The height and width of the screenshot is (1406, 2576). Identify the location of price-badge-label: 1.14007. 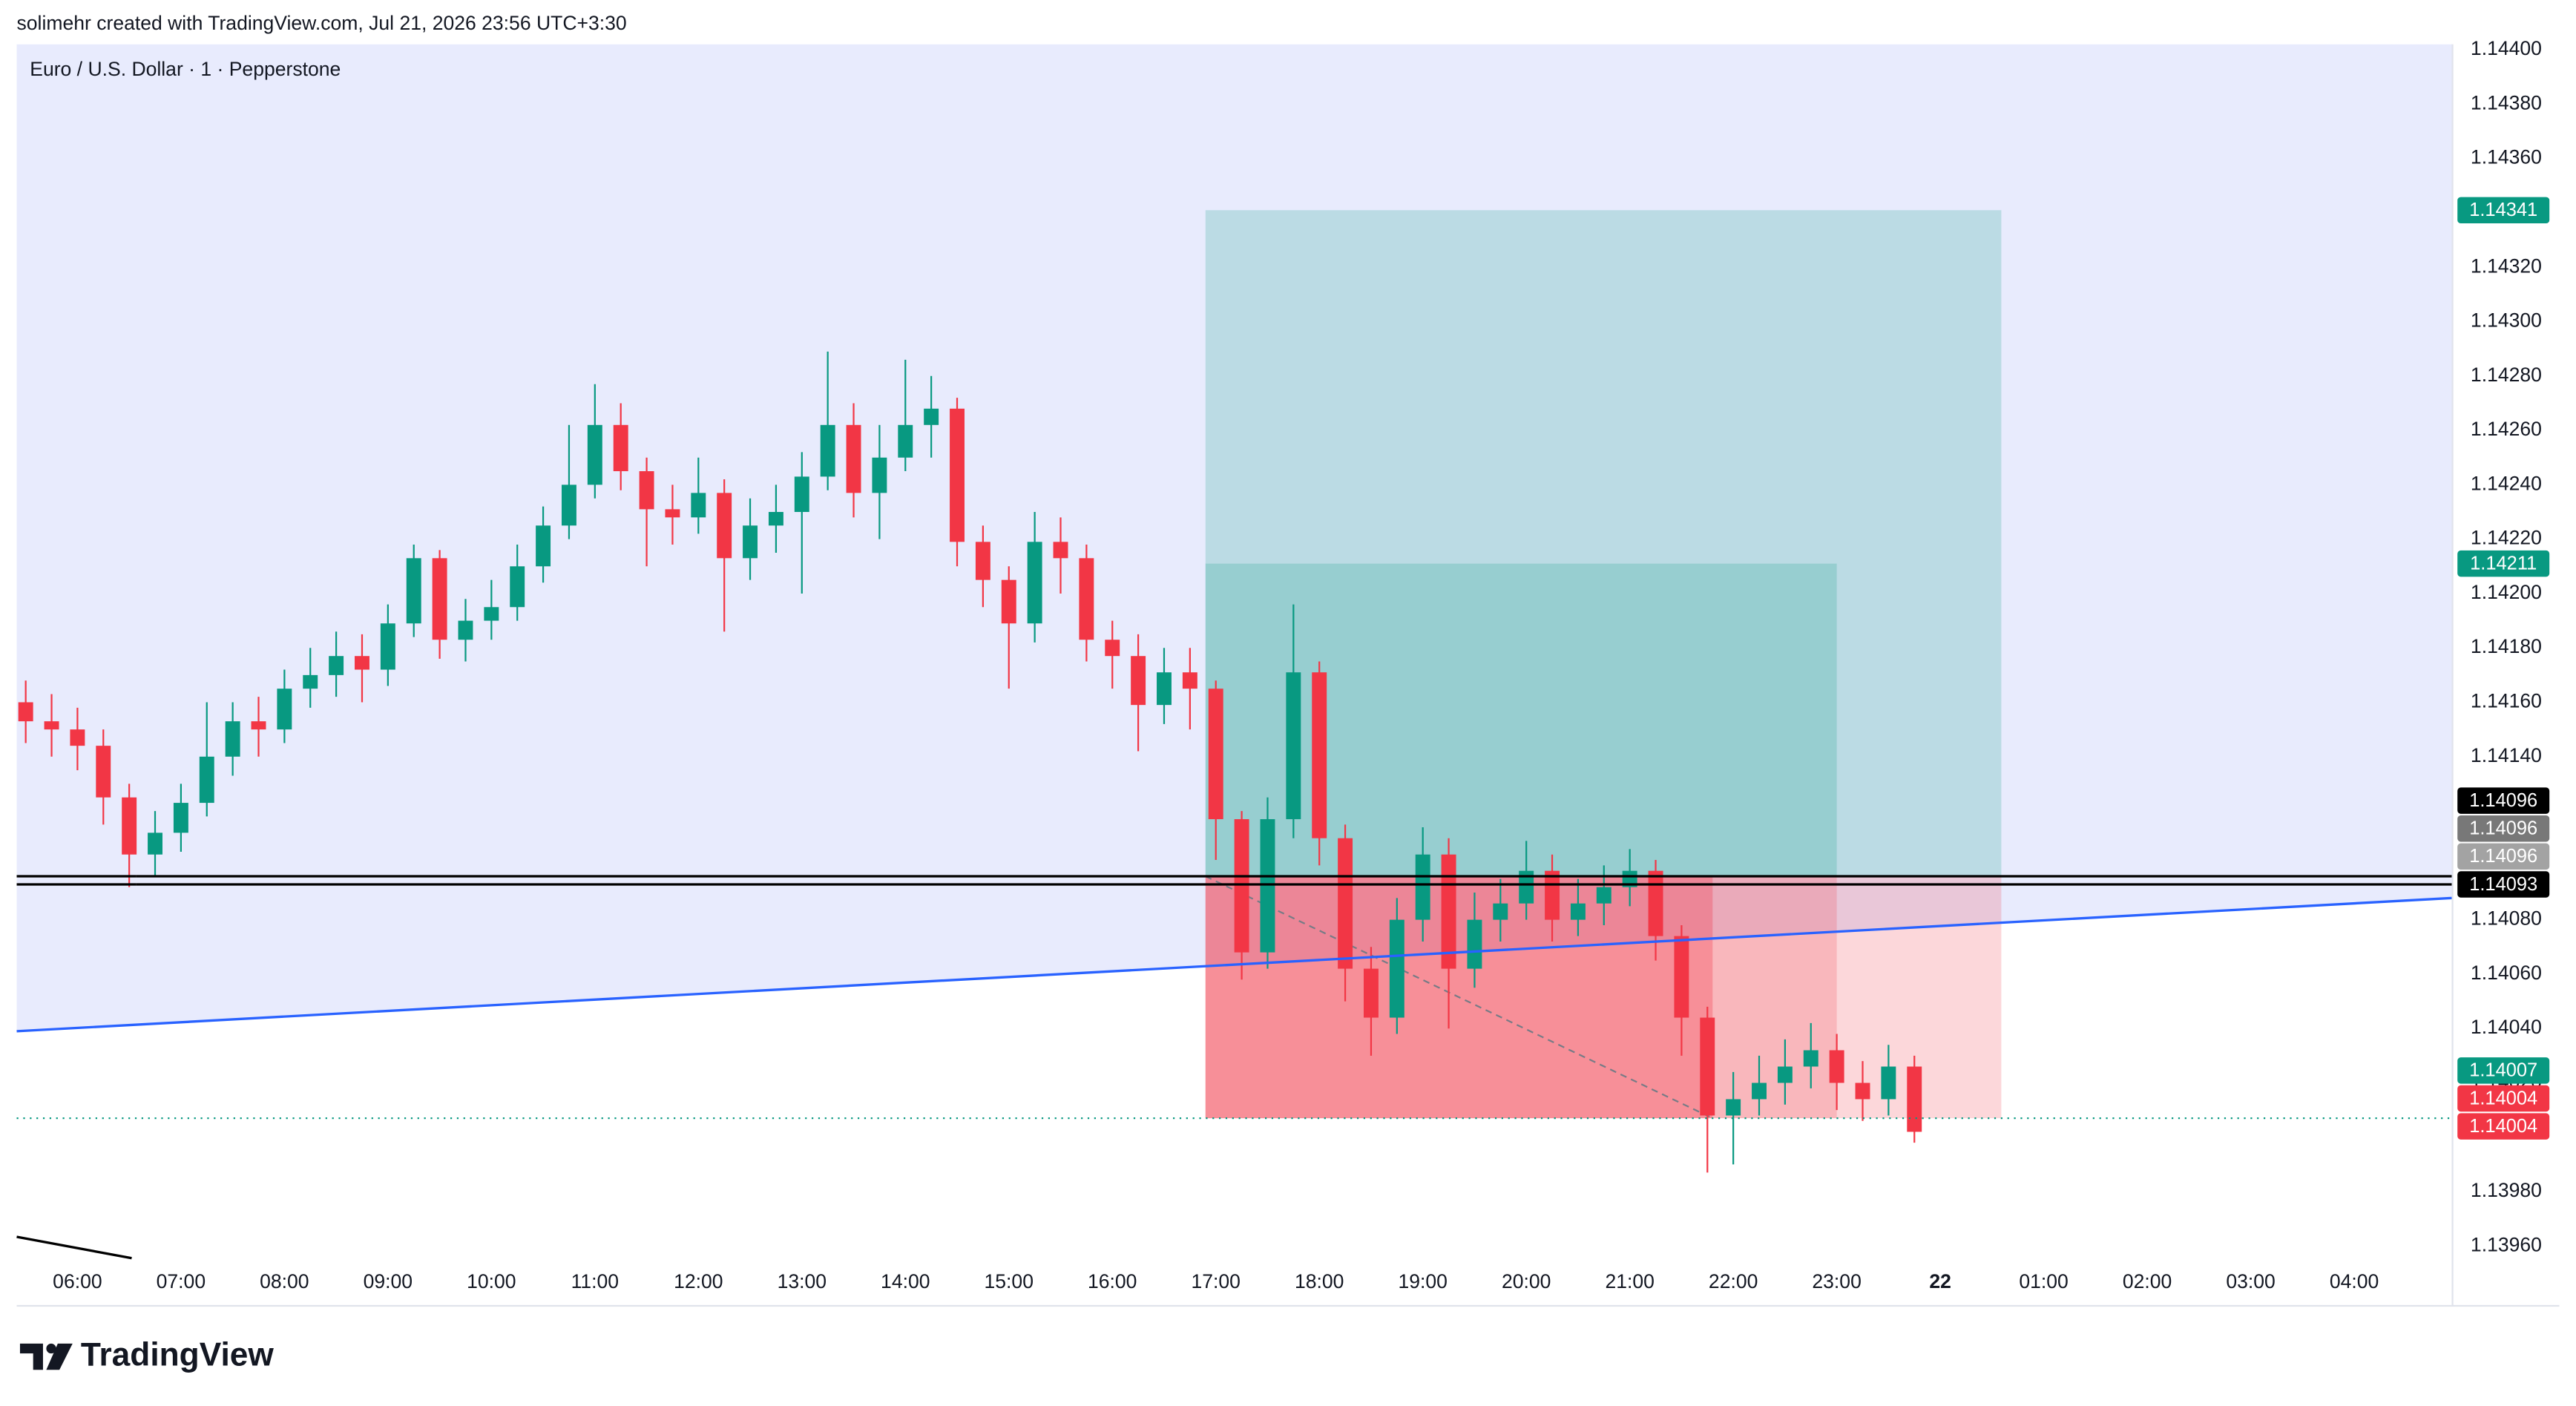
(2503, 1070).